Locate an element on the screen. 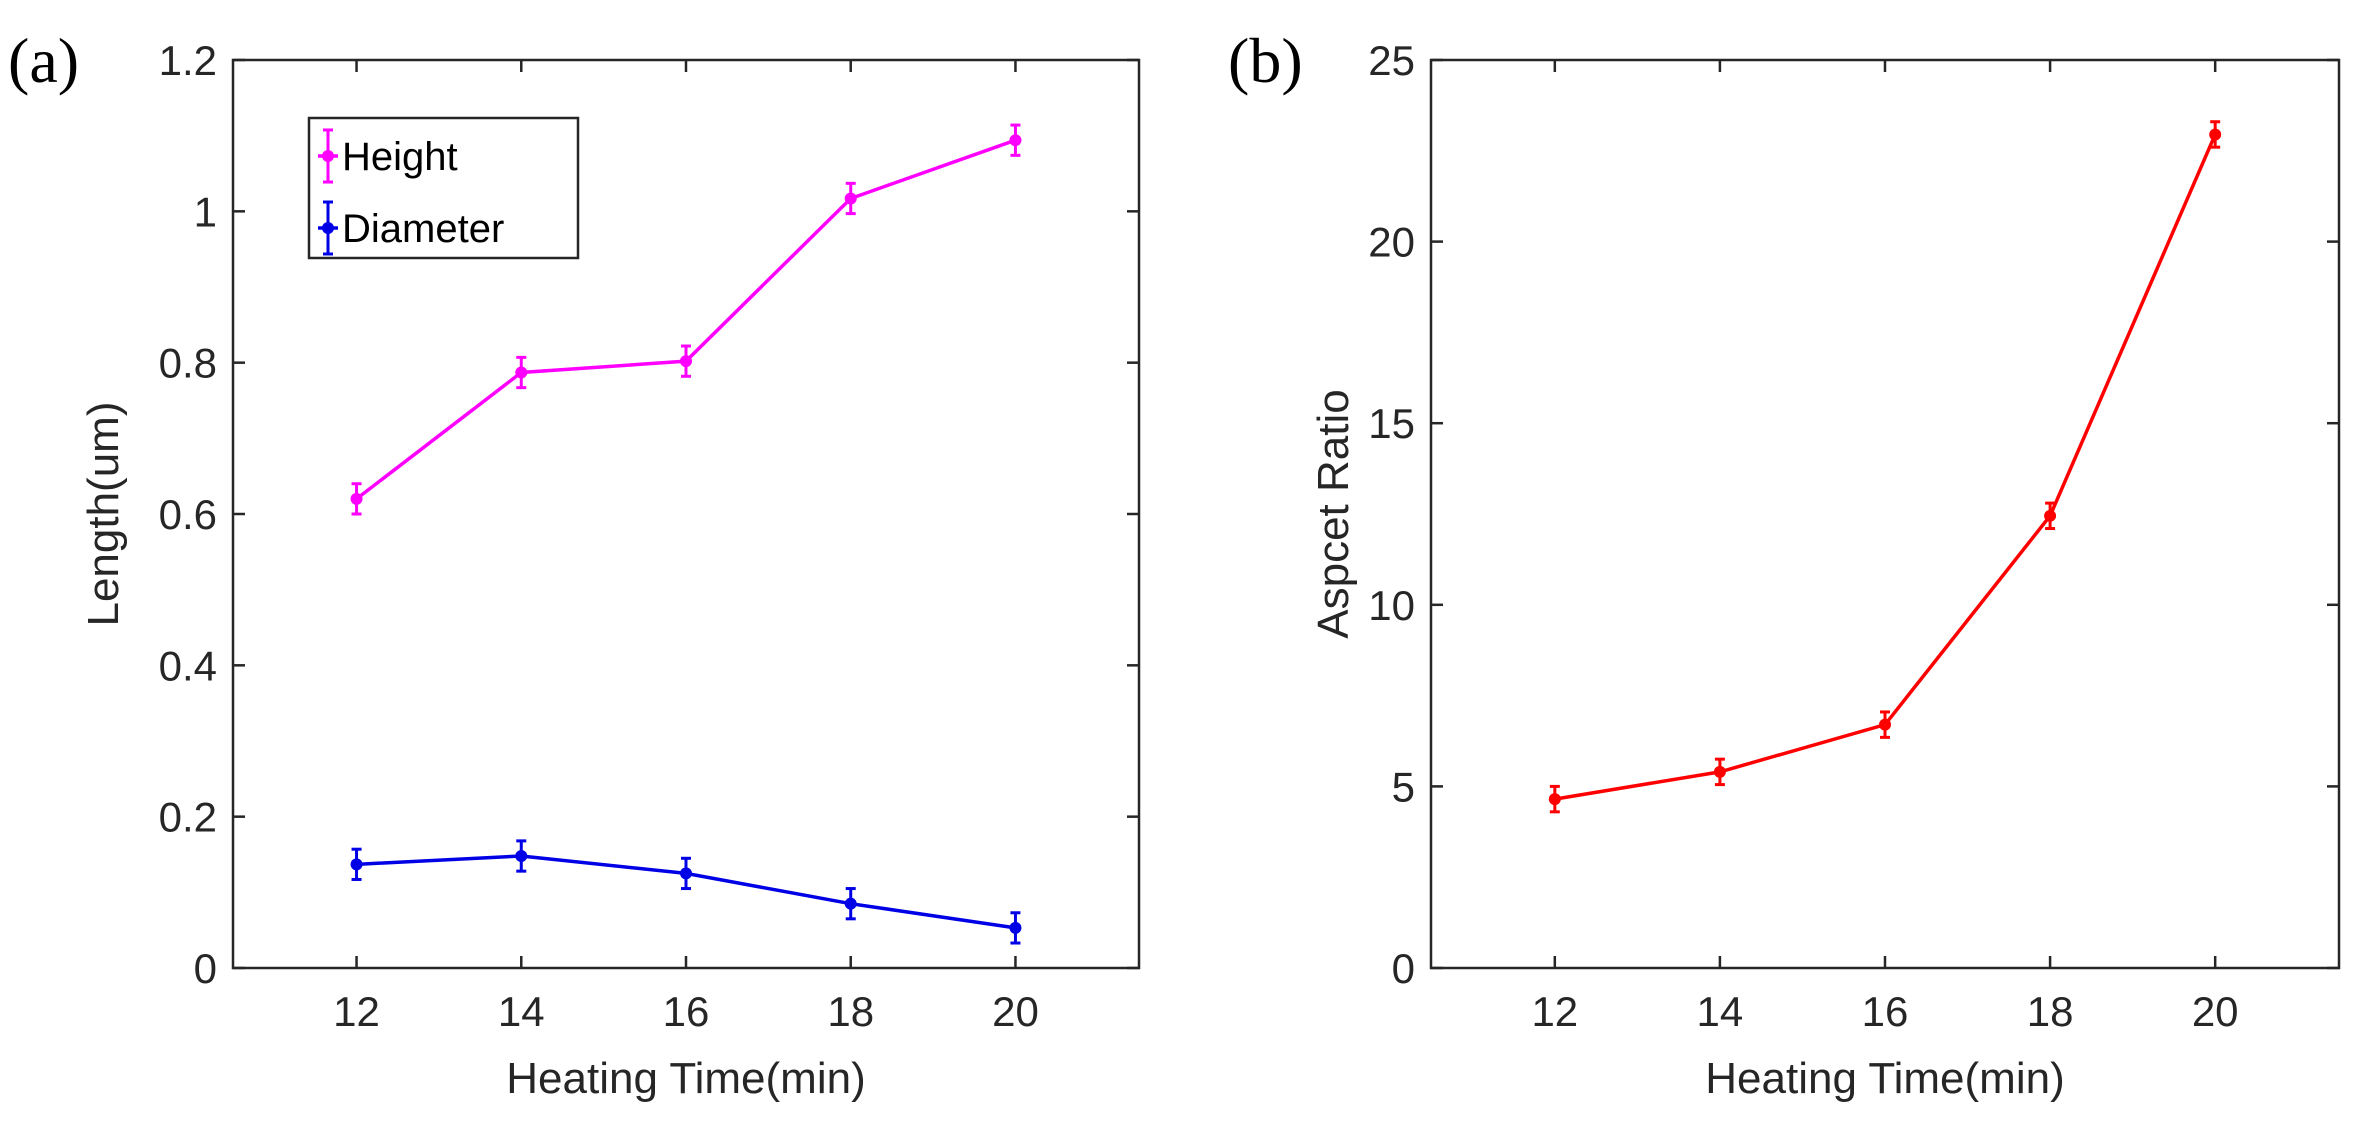 The width and height of the screenshot is (2374, 1128). y-tick-label: 25 is located at coordinates (1391, 60).